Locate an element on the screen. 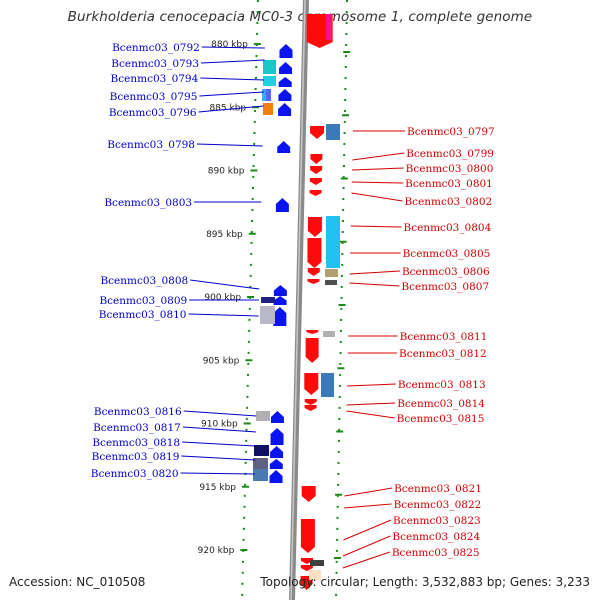 This screenshot has height=600, width=600. scale-tick-label: 910 kbp is located at coordinates (219, 425).